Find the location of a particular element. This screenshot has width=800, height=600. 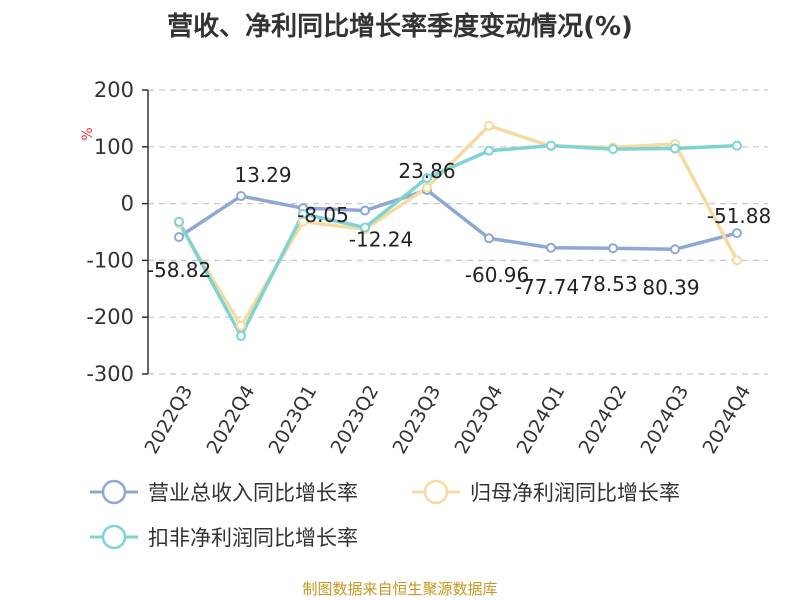

x-tick-label: 2024Q2 is located at coordinates (603, 420).